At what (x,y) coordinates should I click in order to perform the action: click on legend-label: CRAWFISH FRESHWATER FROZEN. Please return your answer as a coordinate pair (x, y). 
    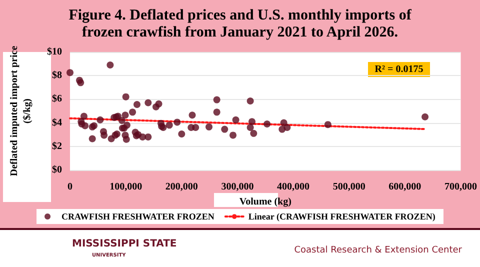
    Looking at the image, I should click on (138, 217).